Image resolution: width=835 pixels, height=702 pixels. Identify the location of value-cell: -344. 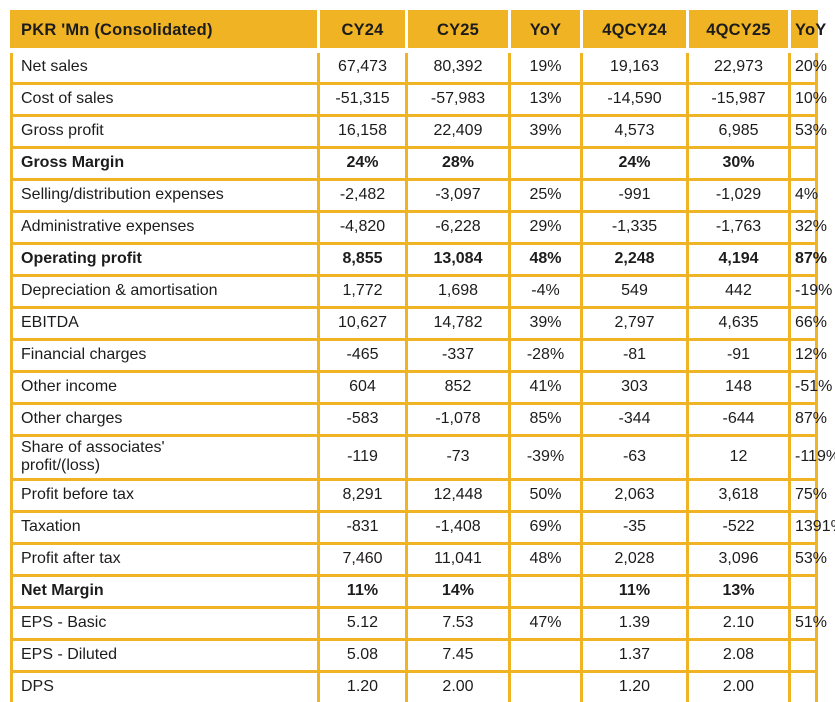
(634, 419).